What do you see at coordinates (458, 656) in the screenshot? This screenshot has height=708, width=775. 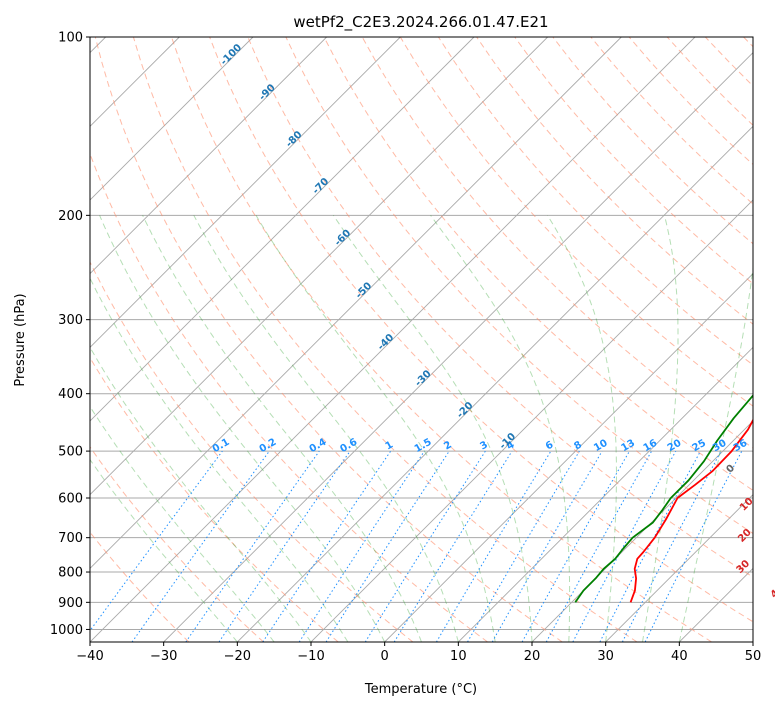 I see `x-tick-label: 10` at bounding box center [458, 656].